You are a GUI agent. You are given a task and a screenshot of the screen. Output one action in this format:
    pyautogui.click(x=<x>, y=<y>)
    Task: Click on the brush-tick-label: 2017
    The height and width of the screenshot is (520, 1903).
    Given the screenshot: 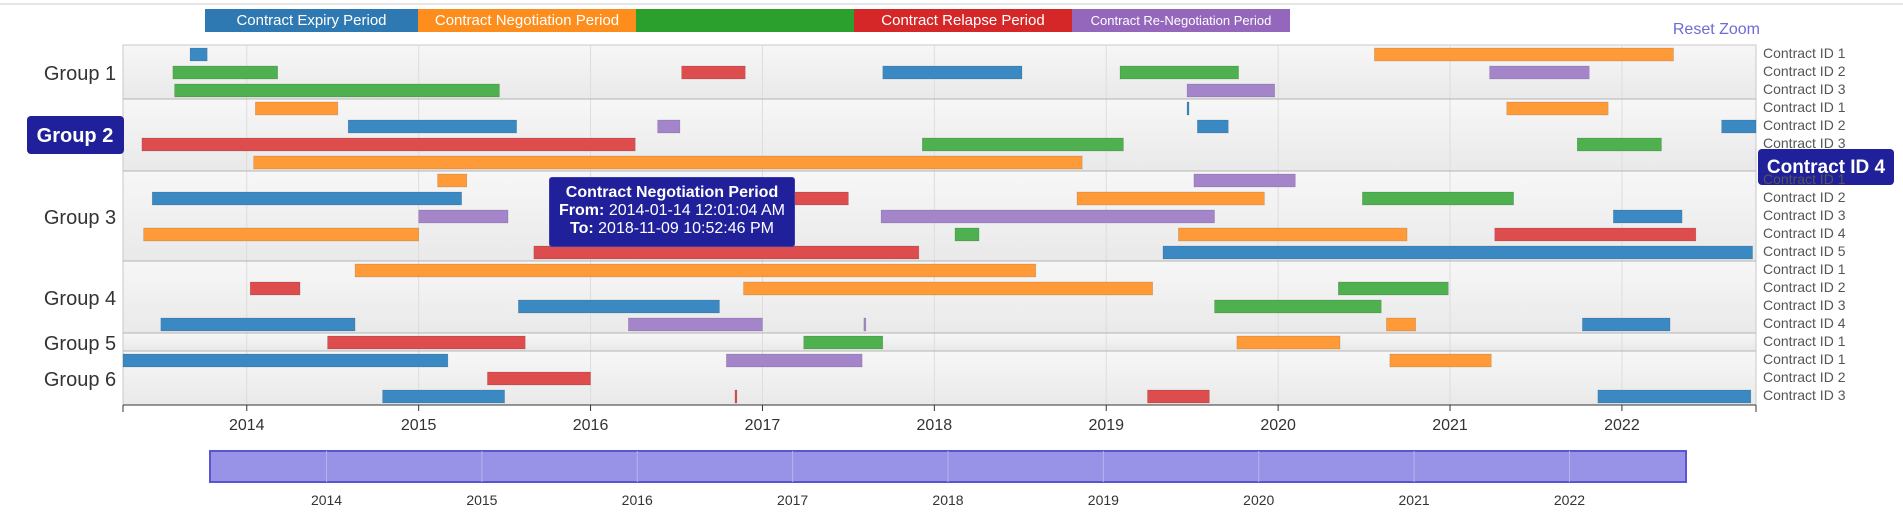 What is the action you would take?
    pyautogui.click(x=792, y=500)
    